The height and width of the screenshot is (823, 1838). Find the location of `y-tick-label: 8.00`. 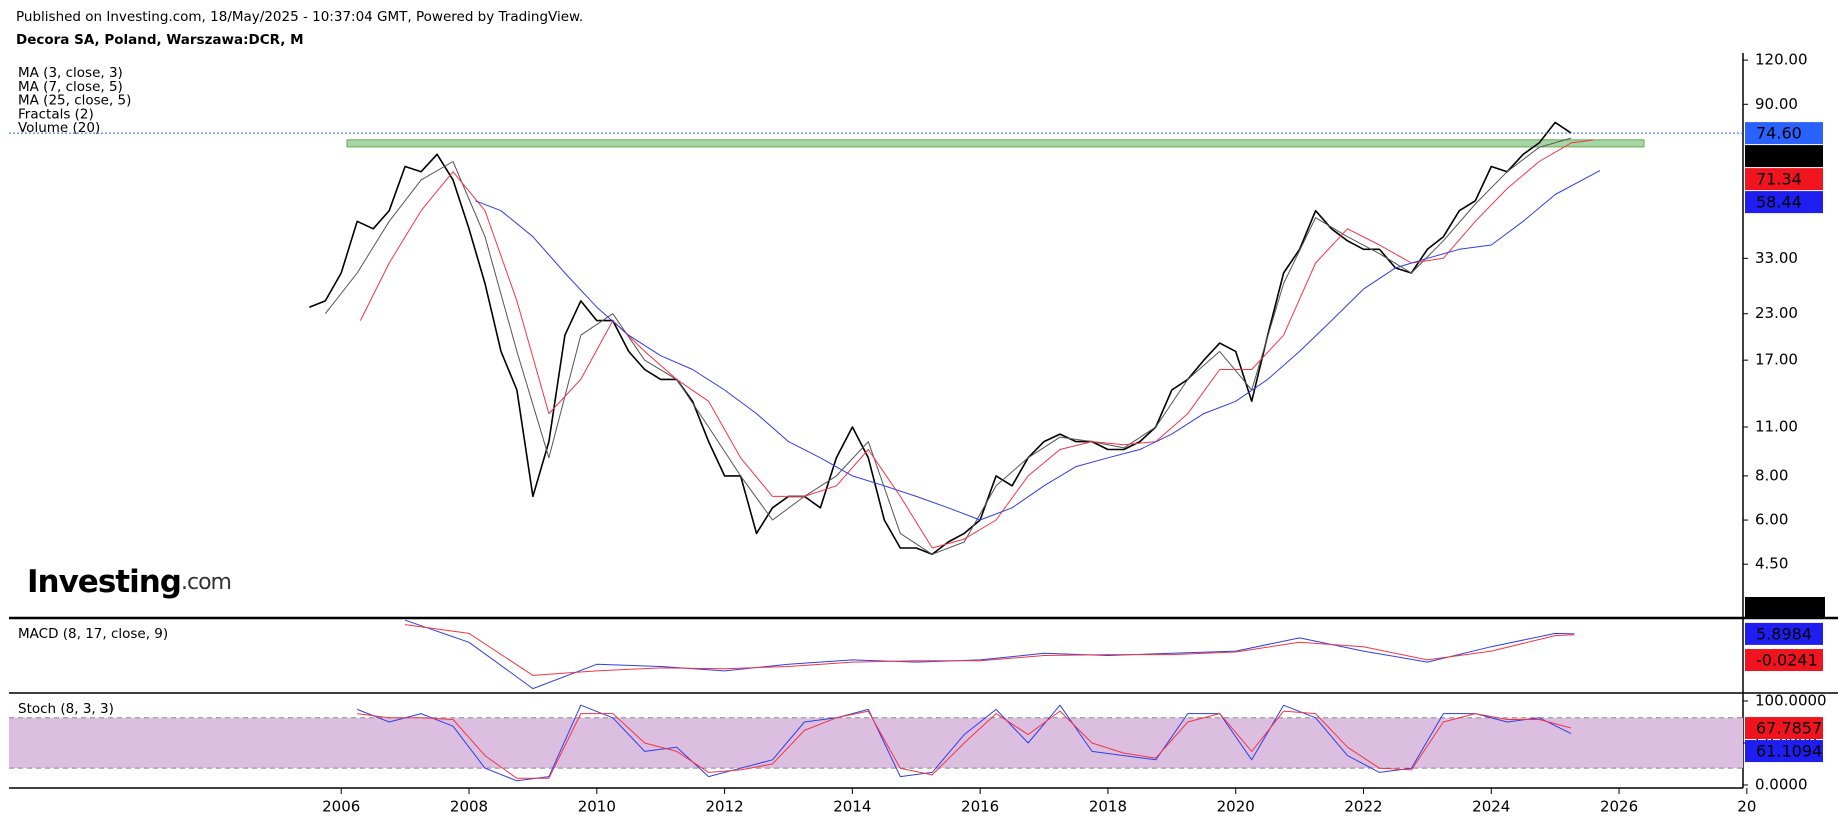

y-tick-label: 8.00 is located at coordinates (1771, 475).